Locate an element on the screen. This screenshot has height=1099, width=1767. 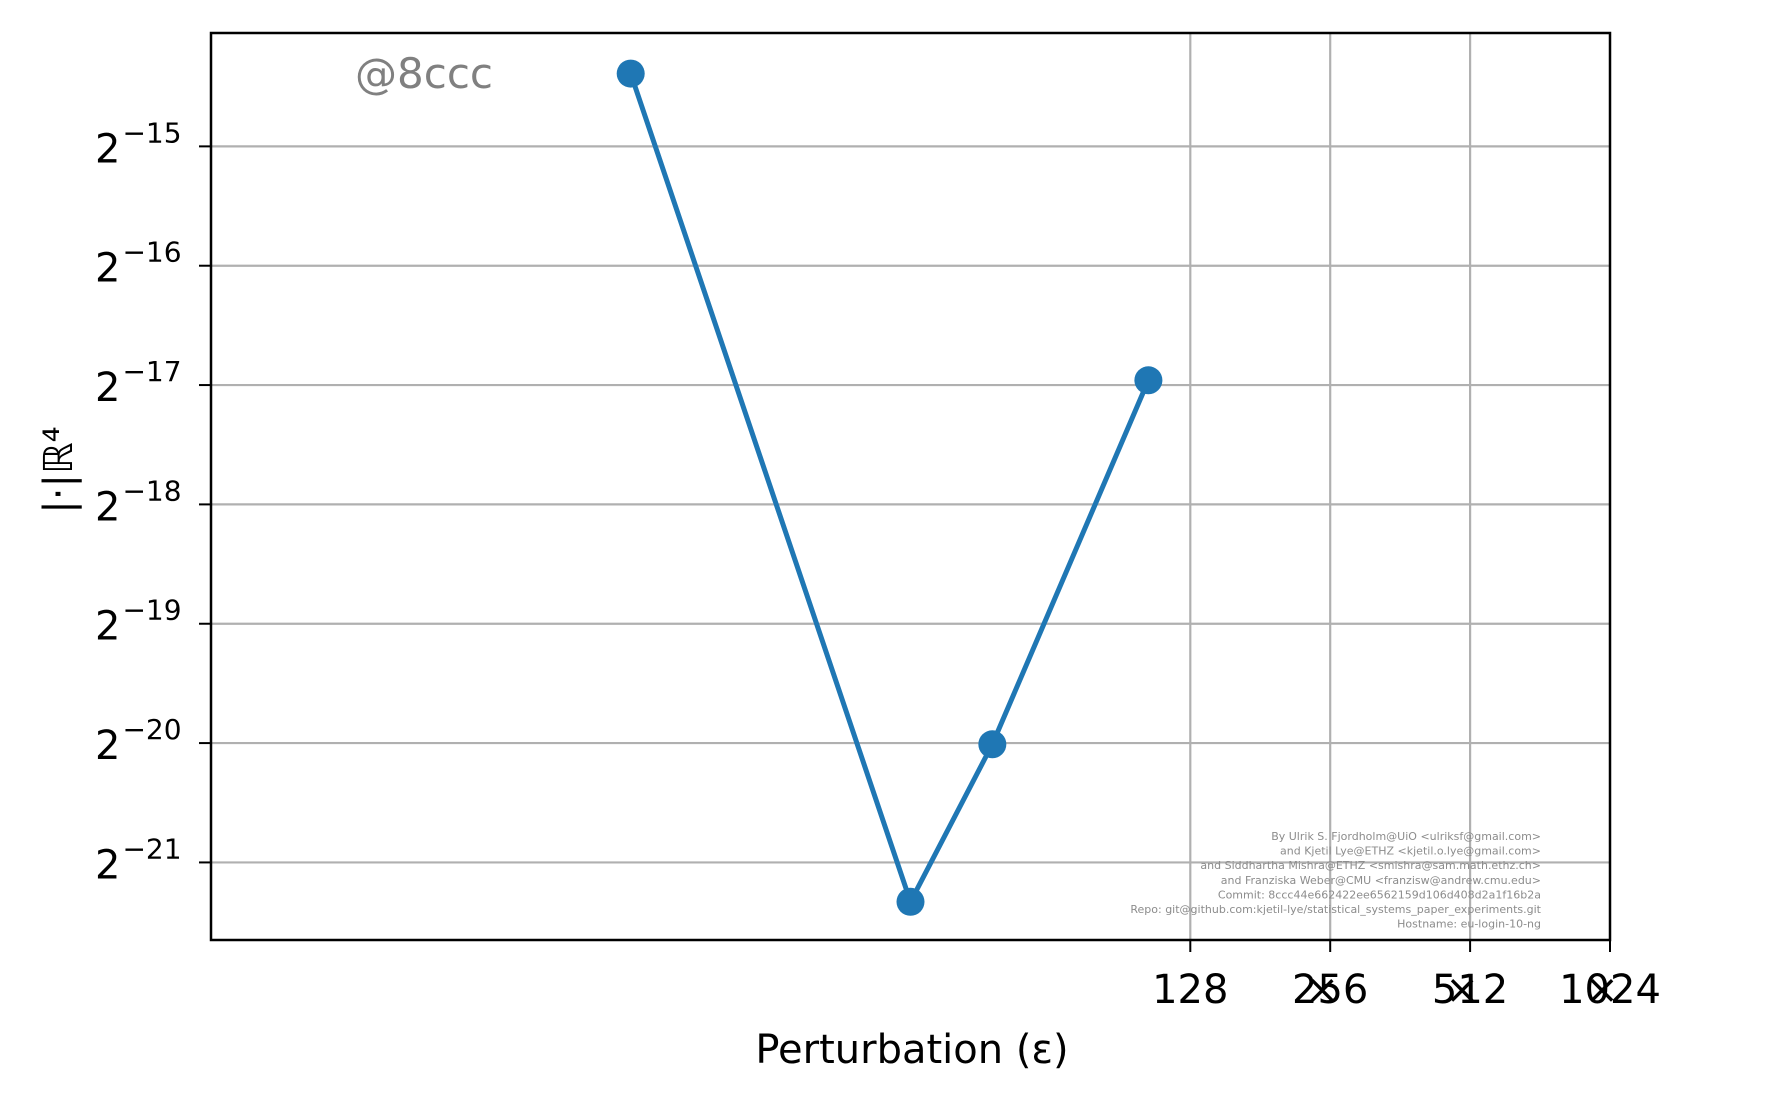
y-axis-label-group: |·|ℝ⁴ is located at coordinates (59, 469).